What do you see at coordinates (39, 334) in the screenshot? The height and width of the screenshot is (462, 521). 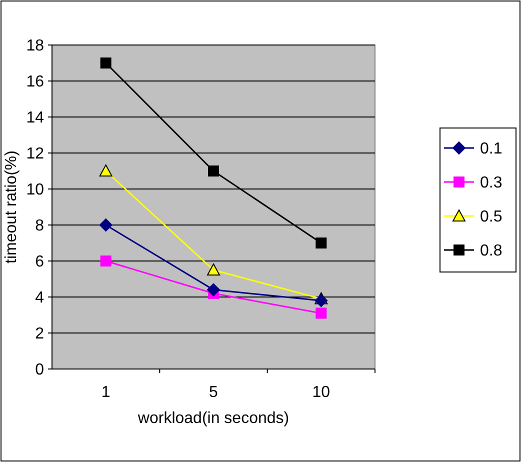 I see `y-tick-label: 2` at bounding box center [39, 334].